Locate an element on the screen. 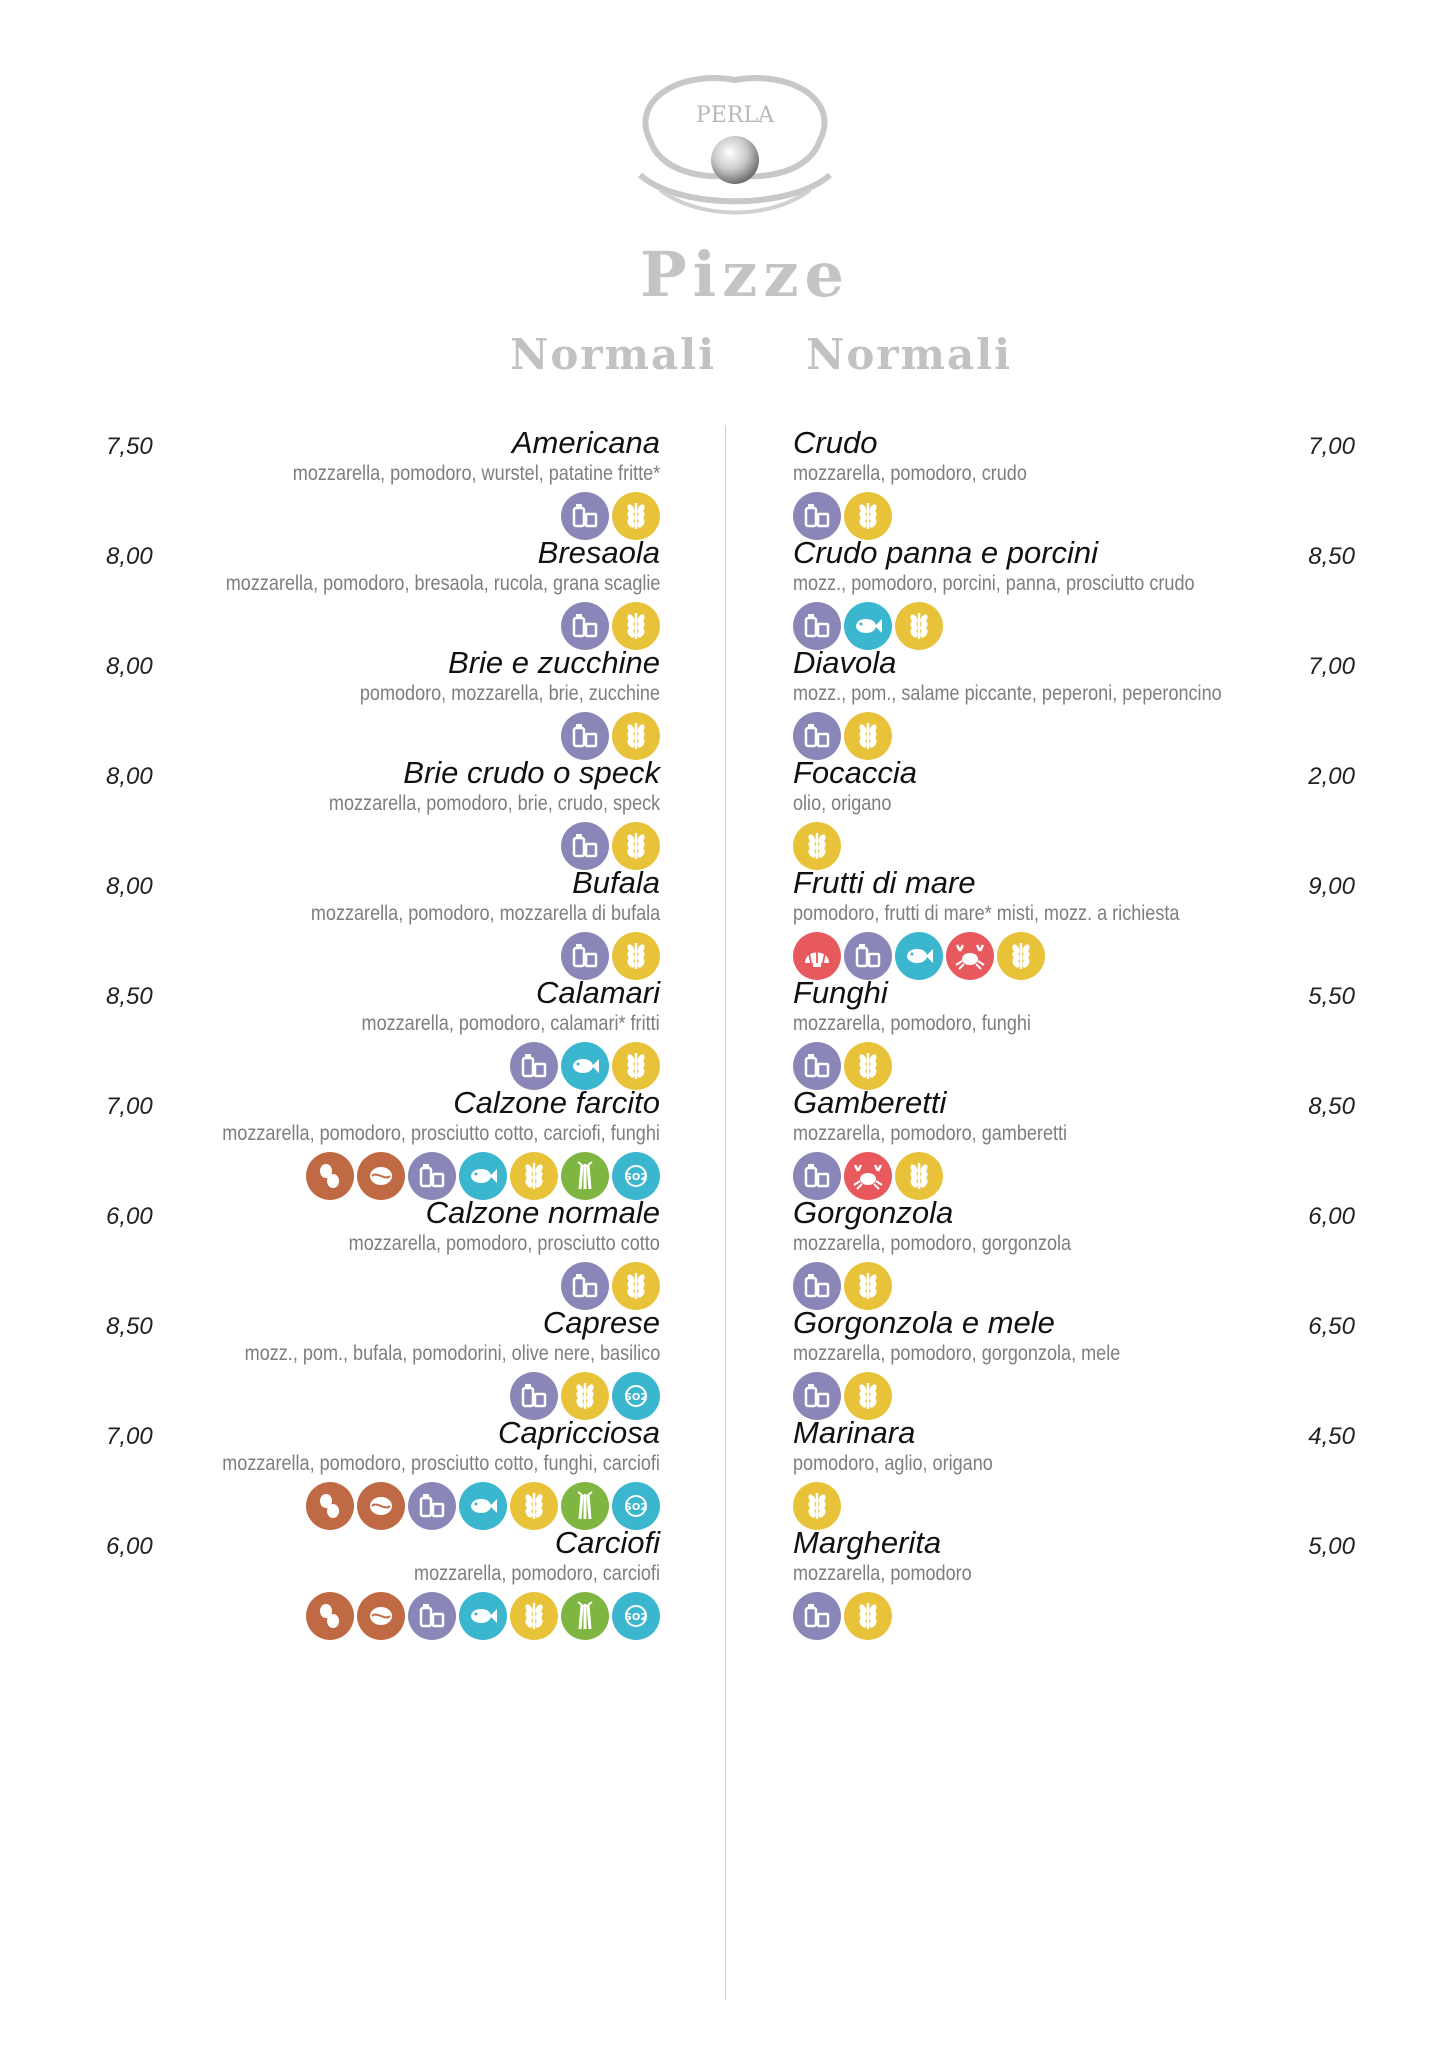  item-name: Focaccia is located at coordinates (855, 772).